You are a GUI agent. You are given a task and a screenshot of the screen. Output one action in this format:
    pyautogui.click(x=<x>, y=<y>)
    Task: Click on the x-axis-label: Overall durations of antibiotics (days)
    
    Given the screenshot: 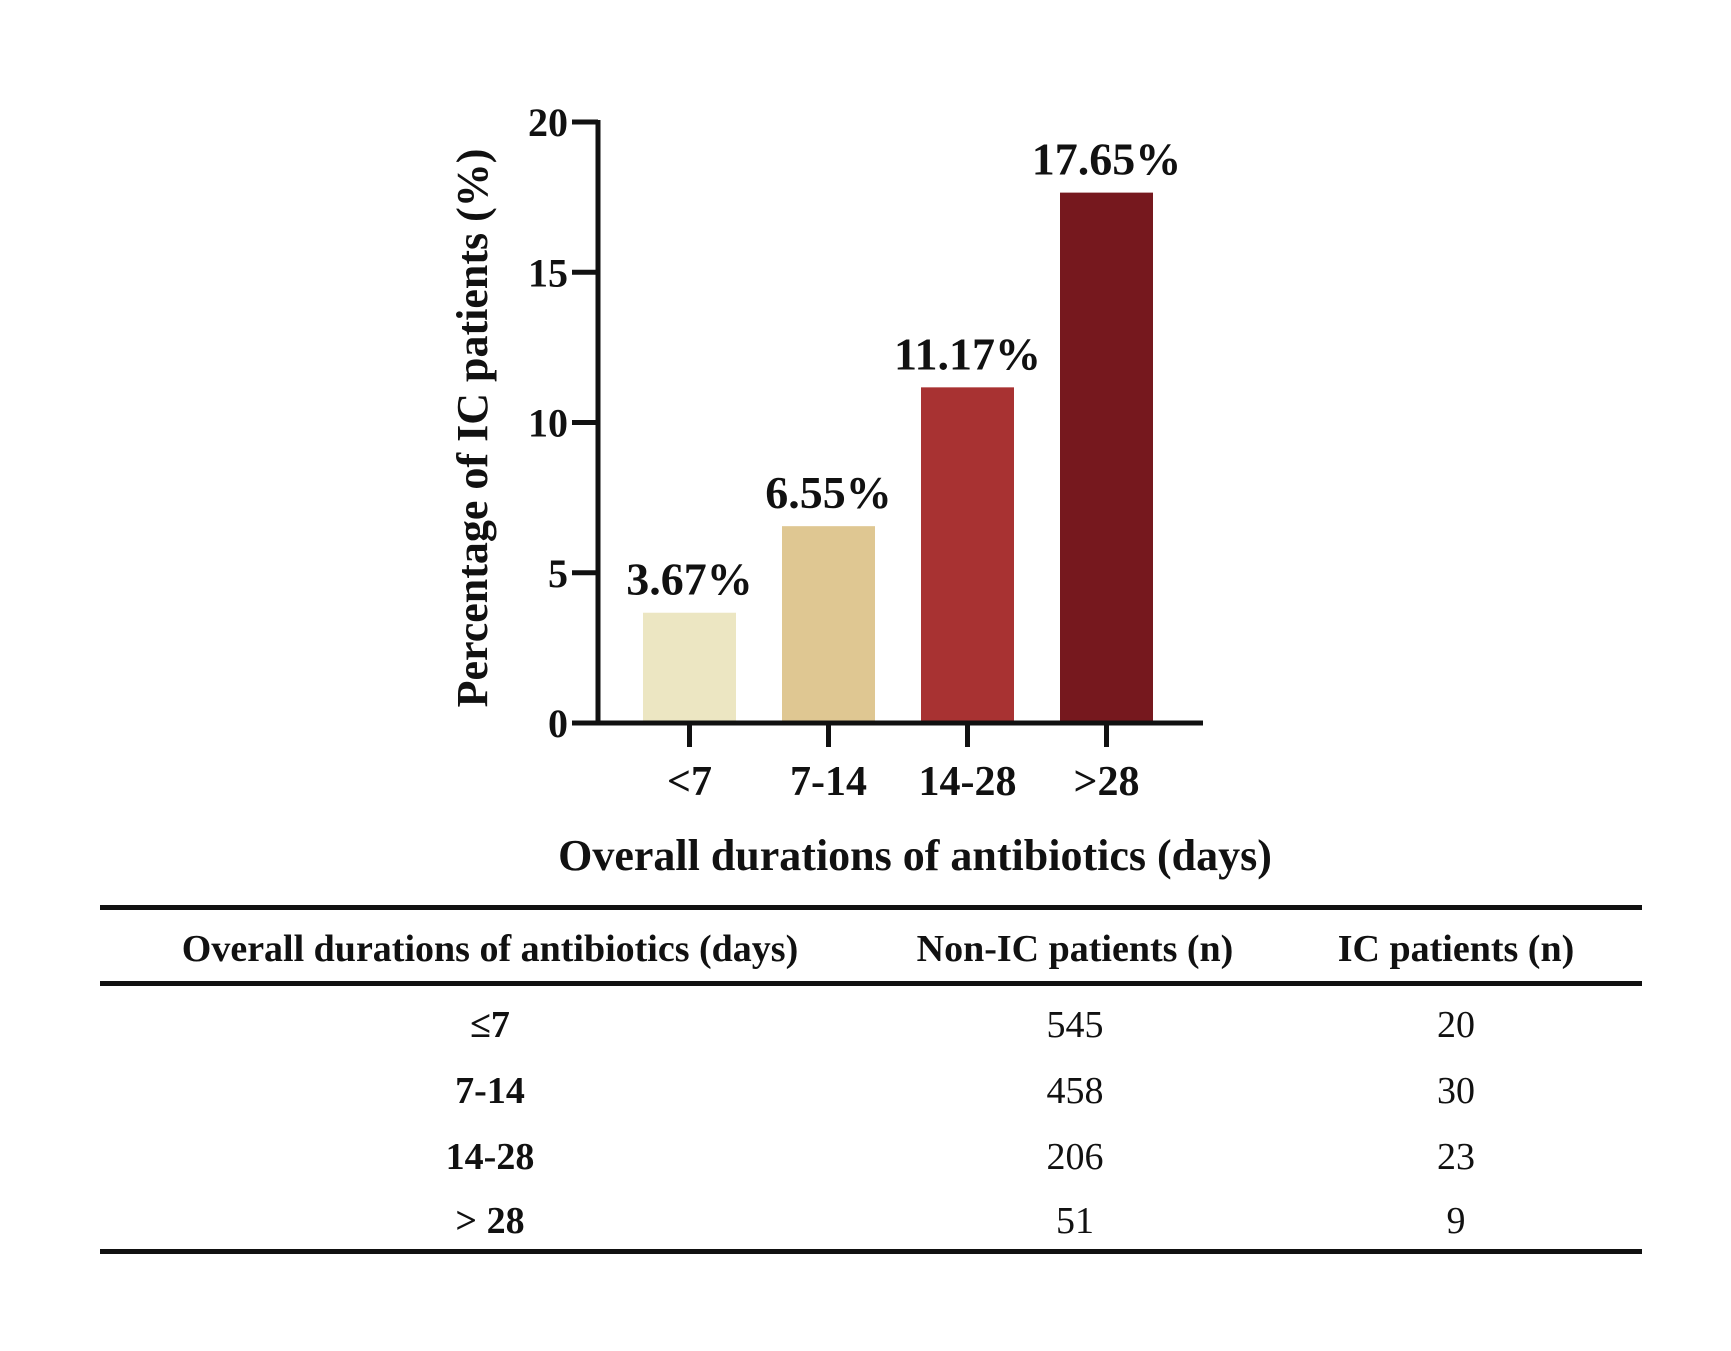 What is the action you would take?
    pyautogui.click(x=915, y=855)
    